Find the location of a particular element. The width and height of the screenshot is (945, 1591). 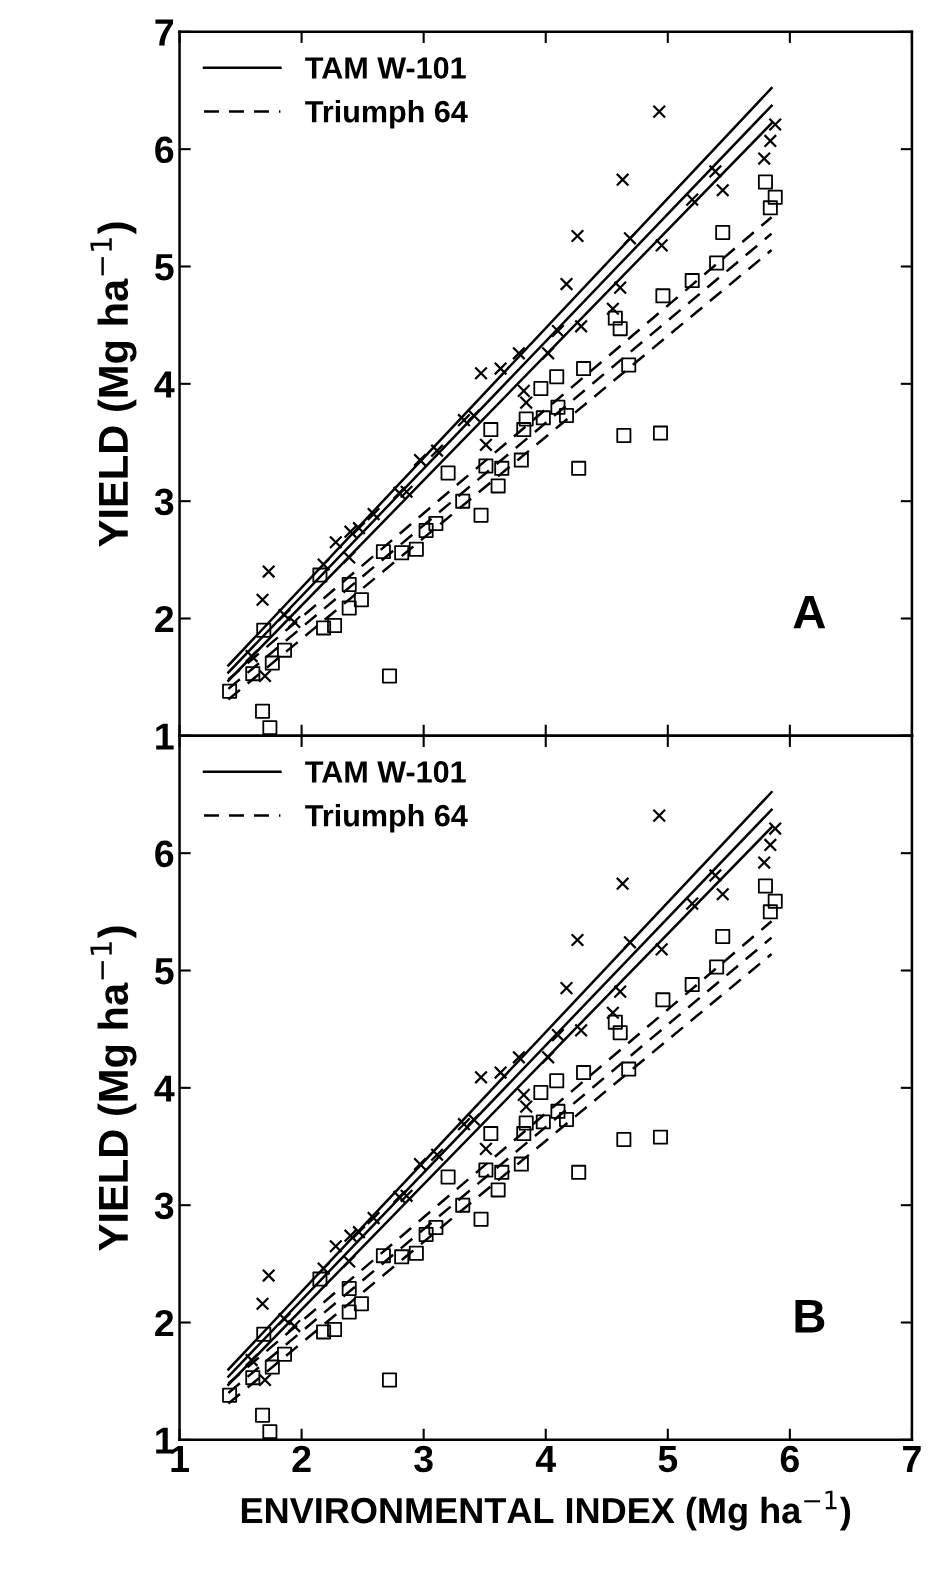

x-tick-label: 4 is located at coordinates (545, 1459).